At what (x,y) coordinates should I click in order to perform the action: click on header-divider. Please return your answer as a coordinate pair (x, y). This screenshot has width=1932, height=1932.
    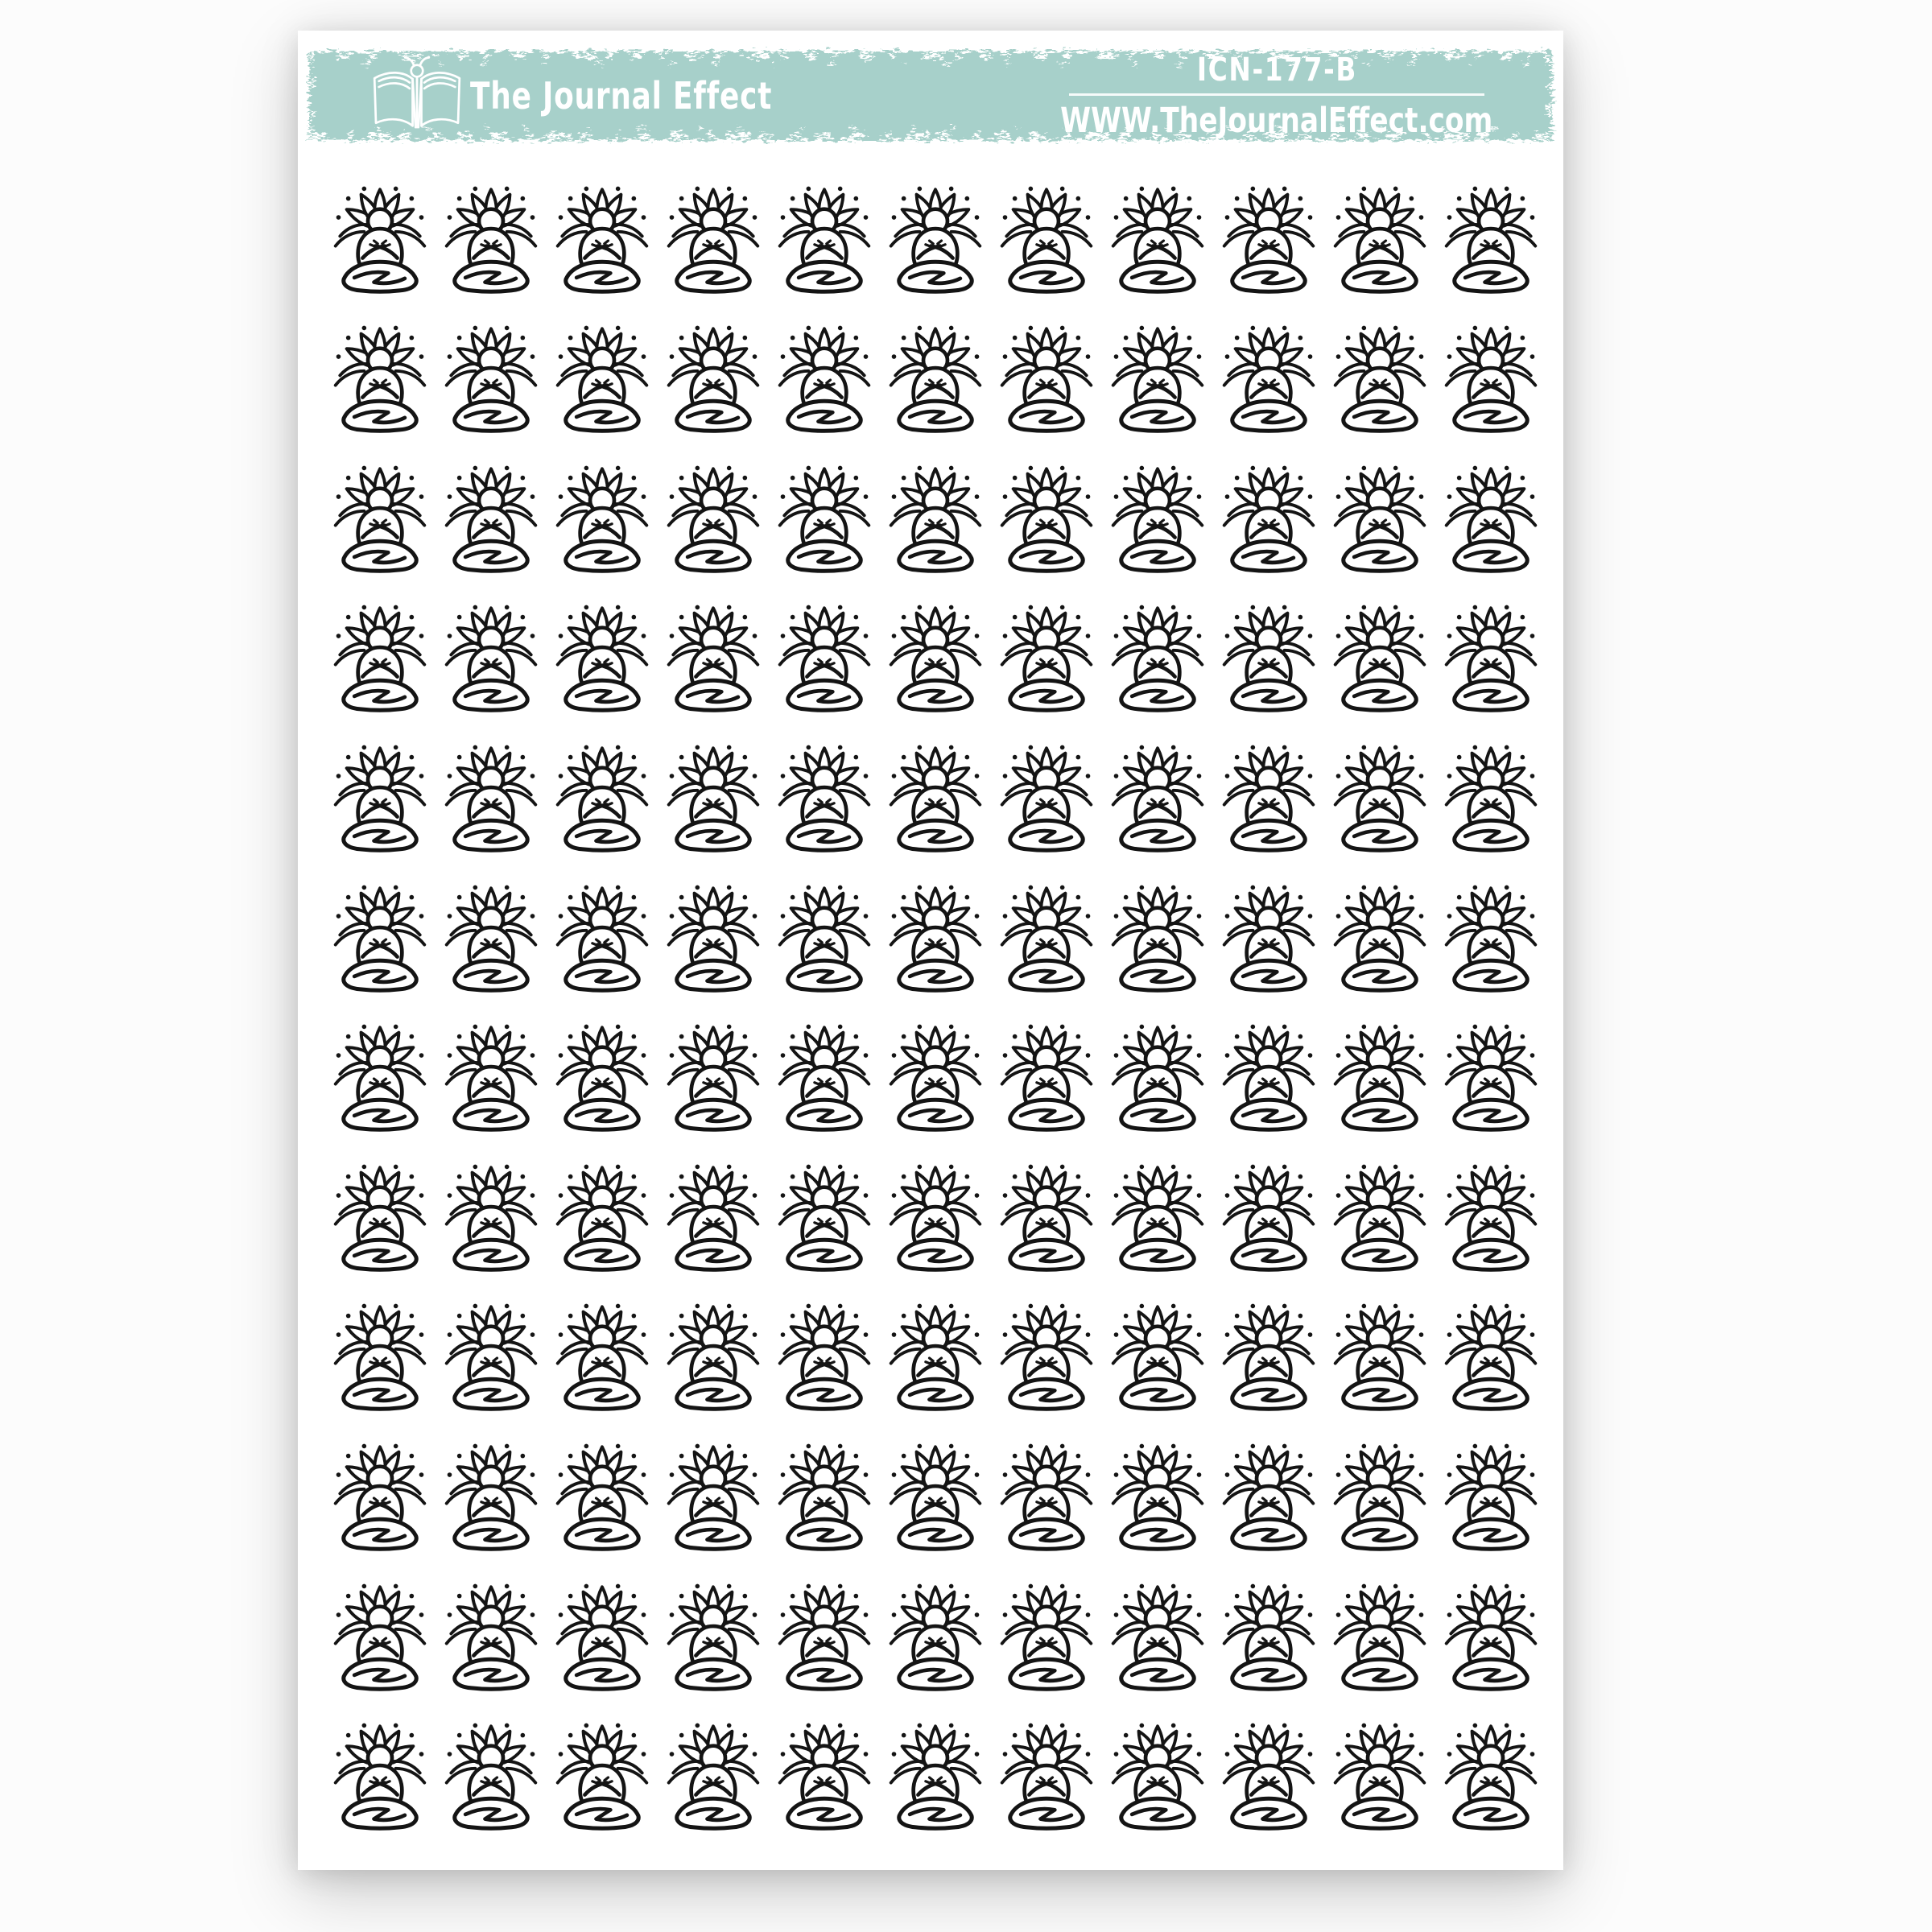
    Looking at the image, I should click on (1276, 94).